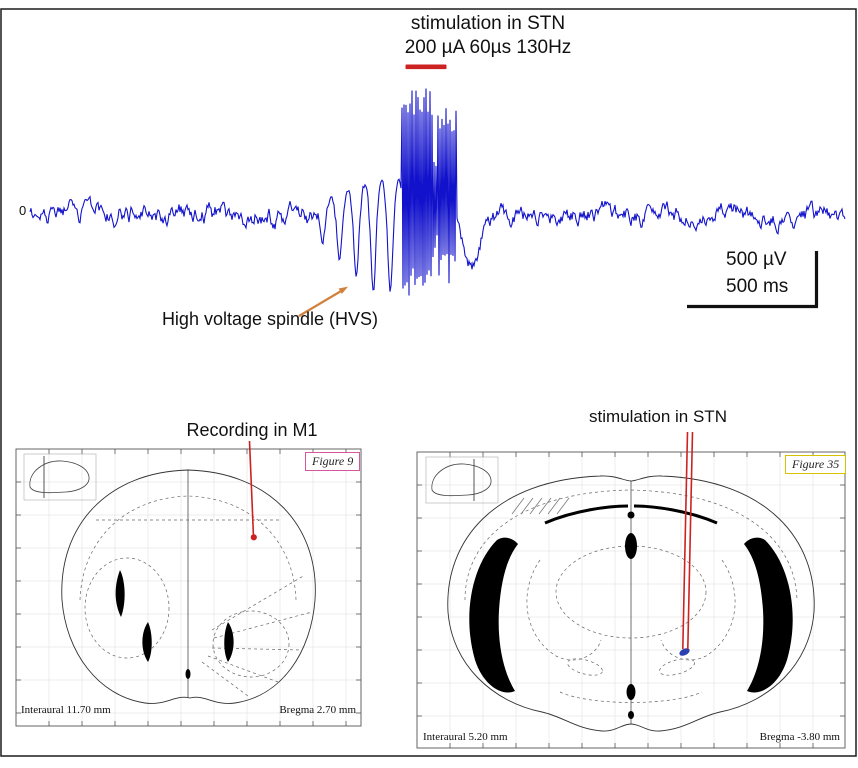  What do you see at coordinates (799, 737) in the screenshot?
I see `right-bregma-label: Bregma -3.80 mm` at bounding box center [799, 737].